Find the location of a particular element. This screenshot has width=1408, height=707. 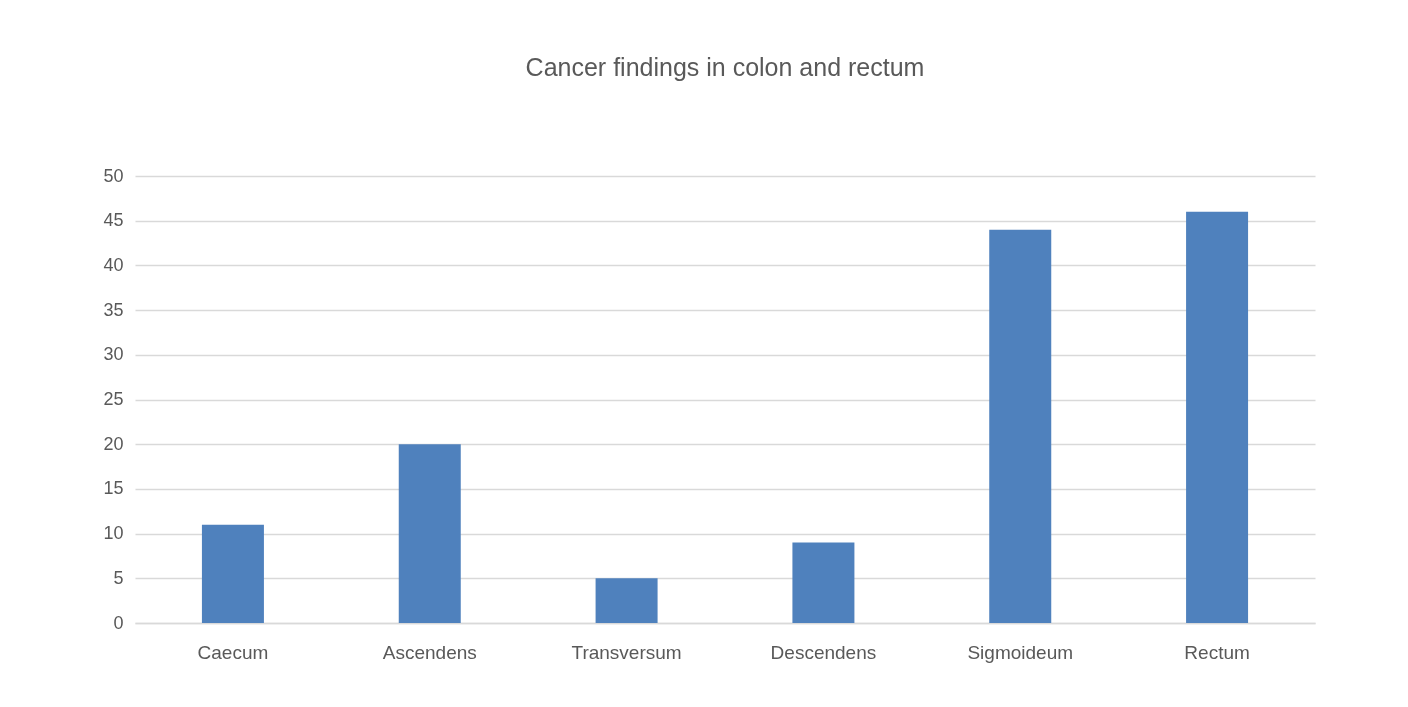

x-tick-label: Transversum is located at coordinates (626, 652).